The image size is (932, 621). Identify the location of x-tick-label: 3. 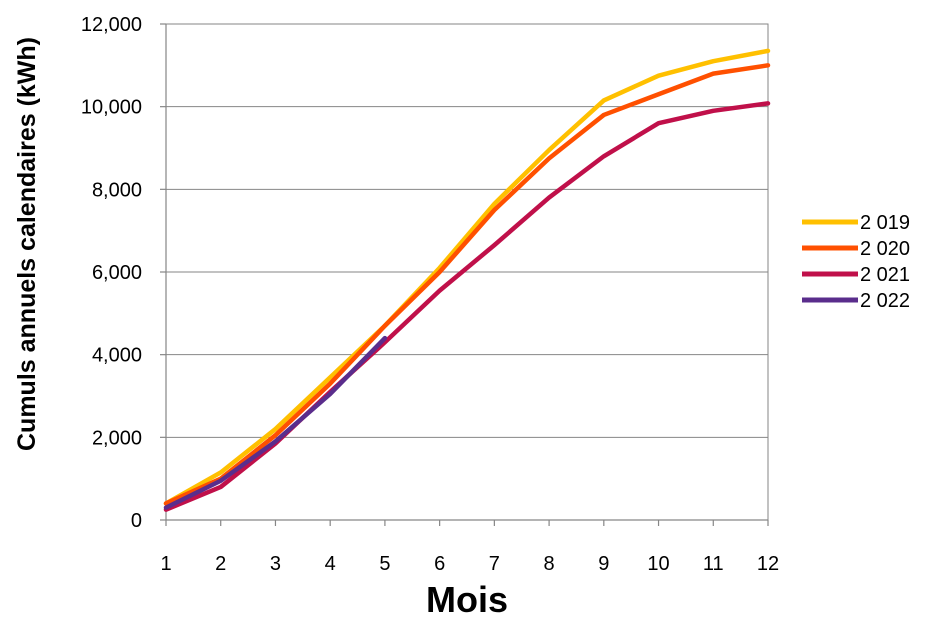
(275, 564).